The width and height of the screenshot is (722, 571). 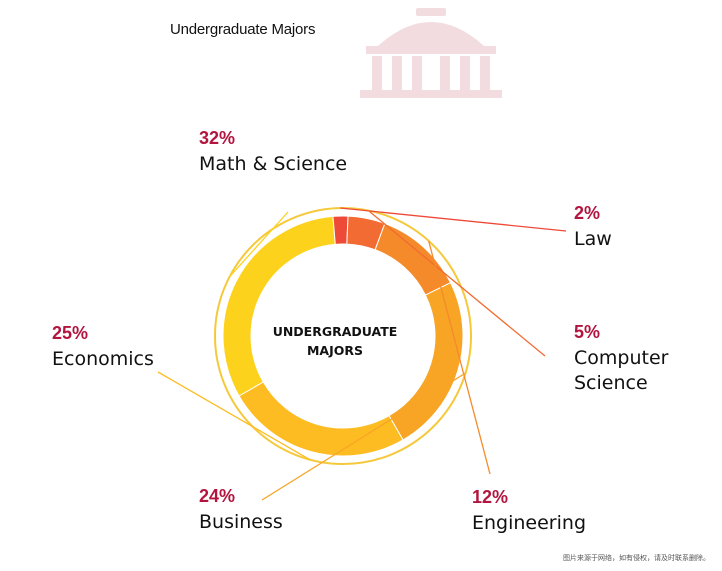 What do you see at coordinates (636, 558) in the screenshot?
I see `source-note: 图片来源于网络，如有侵权，请及时联系删除。` at bounding box center [636, 558].